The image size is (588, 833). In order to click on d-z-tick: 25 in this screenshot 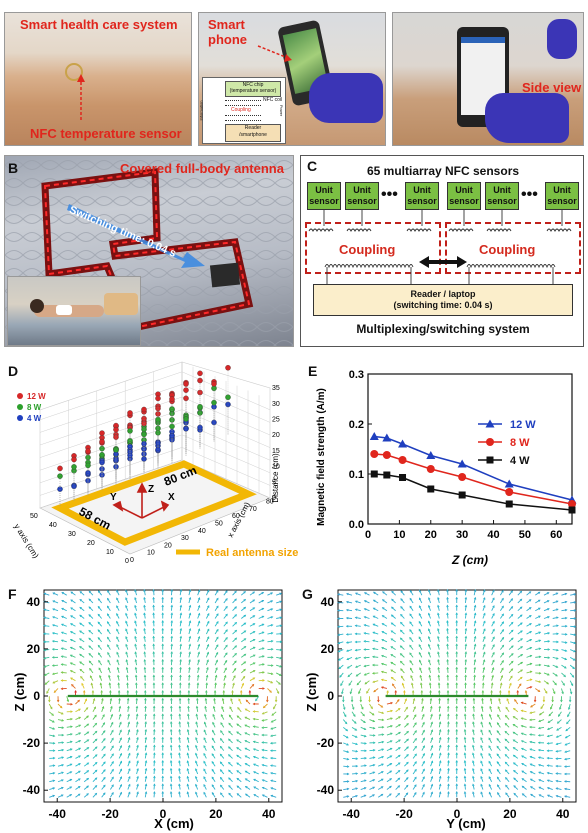, I will do `click(276, 420)`.